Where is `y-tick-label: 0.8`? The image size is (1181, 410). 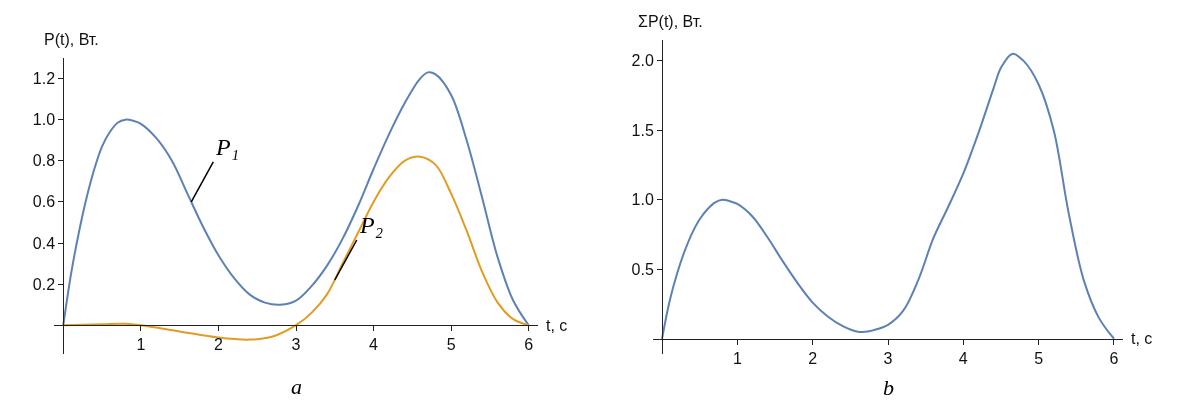 y-tick-label: 0.8 is located at coordinates (44, 161).